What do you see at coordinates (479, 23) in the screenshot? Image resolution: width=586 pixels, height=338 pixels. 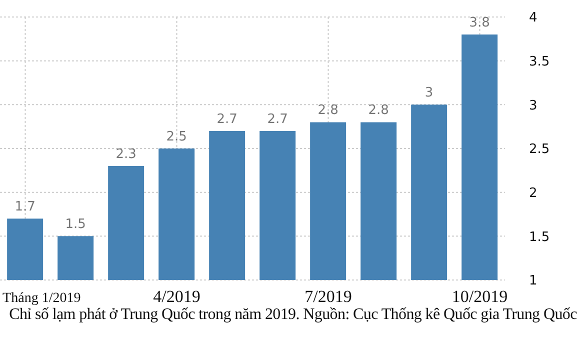 I see `data-label: 3.8` at bounding box center [479, 23].